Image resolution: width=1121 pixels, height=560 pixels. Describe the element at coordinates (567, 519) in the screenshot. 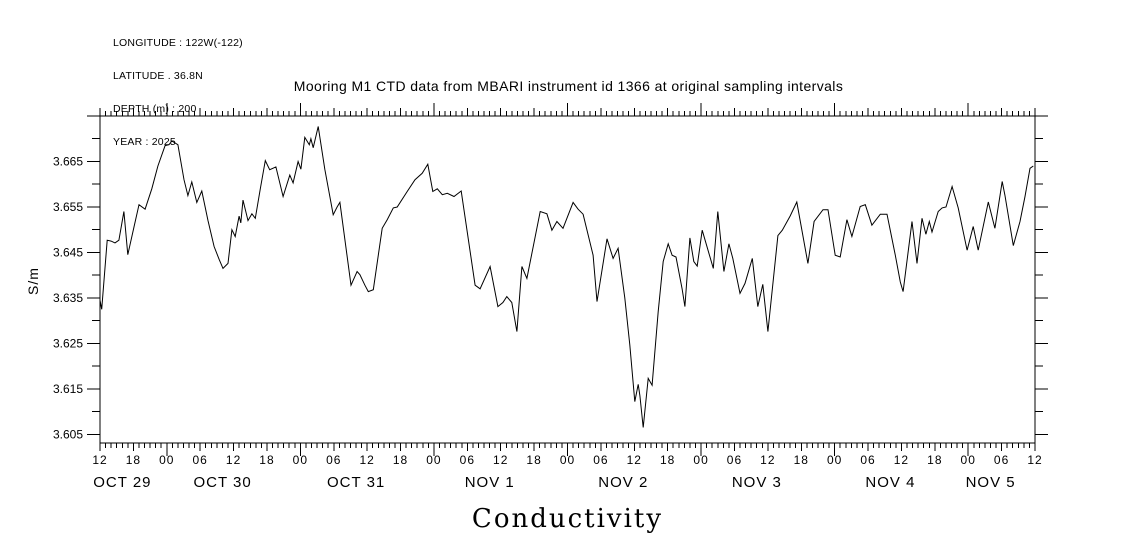

I see `x-axis-variable-label: Conductivity` at that location.